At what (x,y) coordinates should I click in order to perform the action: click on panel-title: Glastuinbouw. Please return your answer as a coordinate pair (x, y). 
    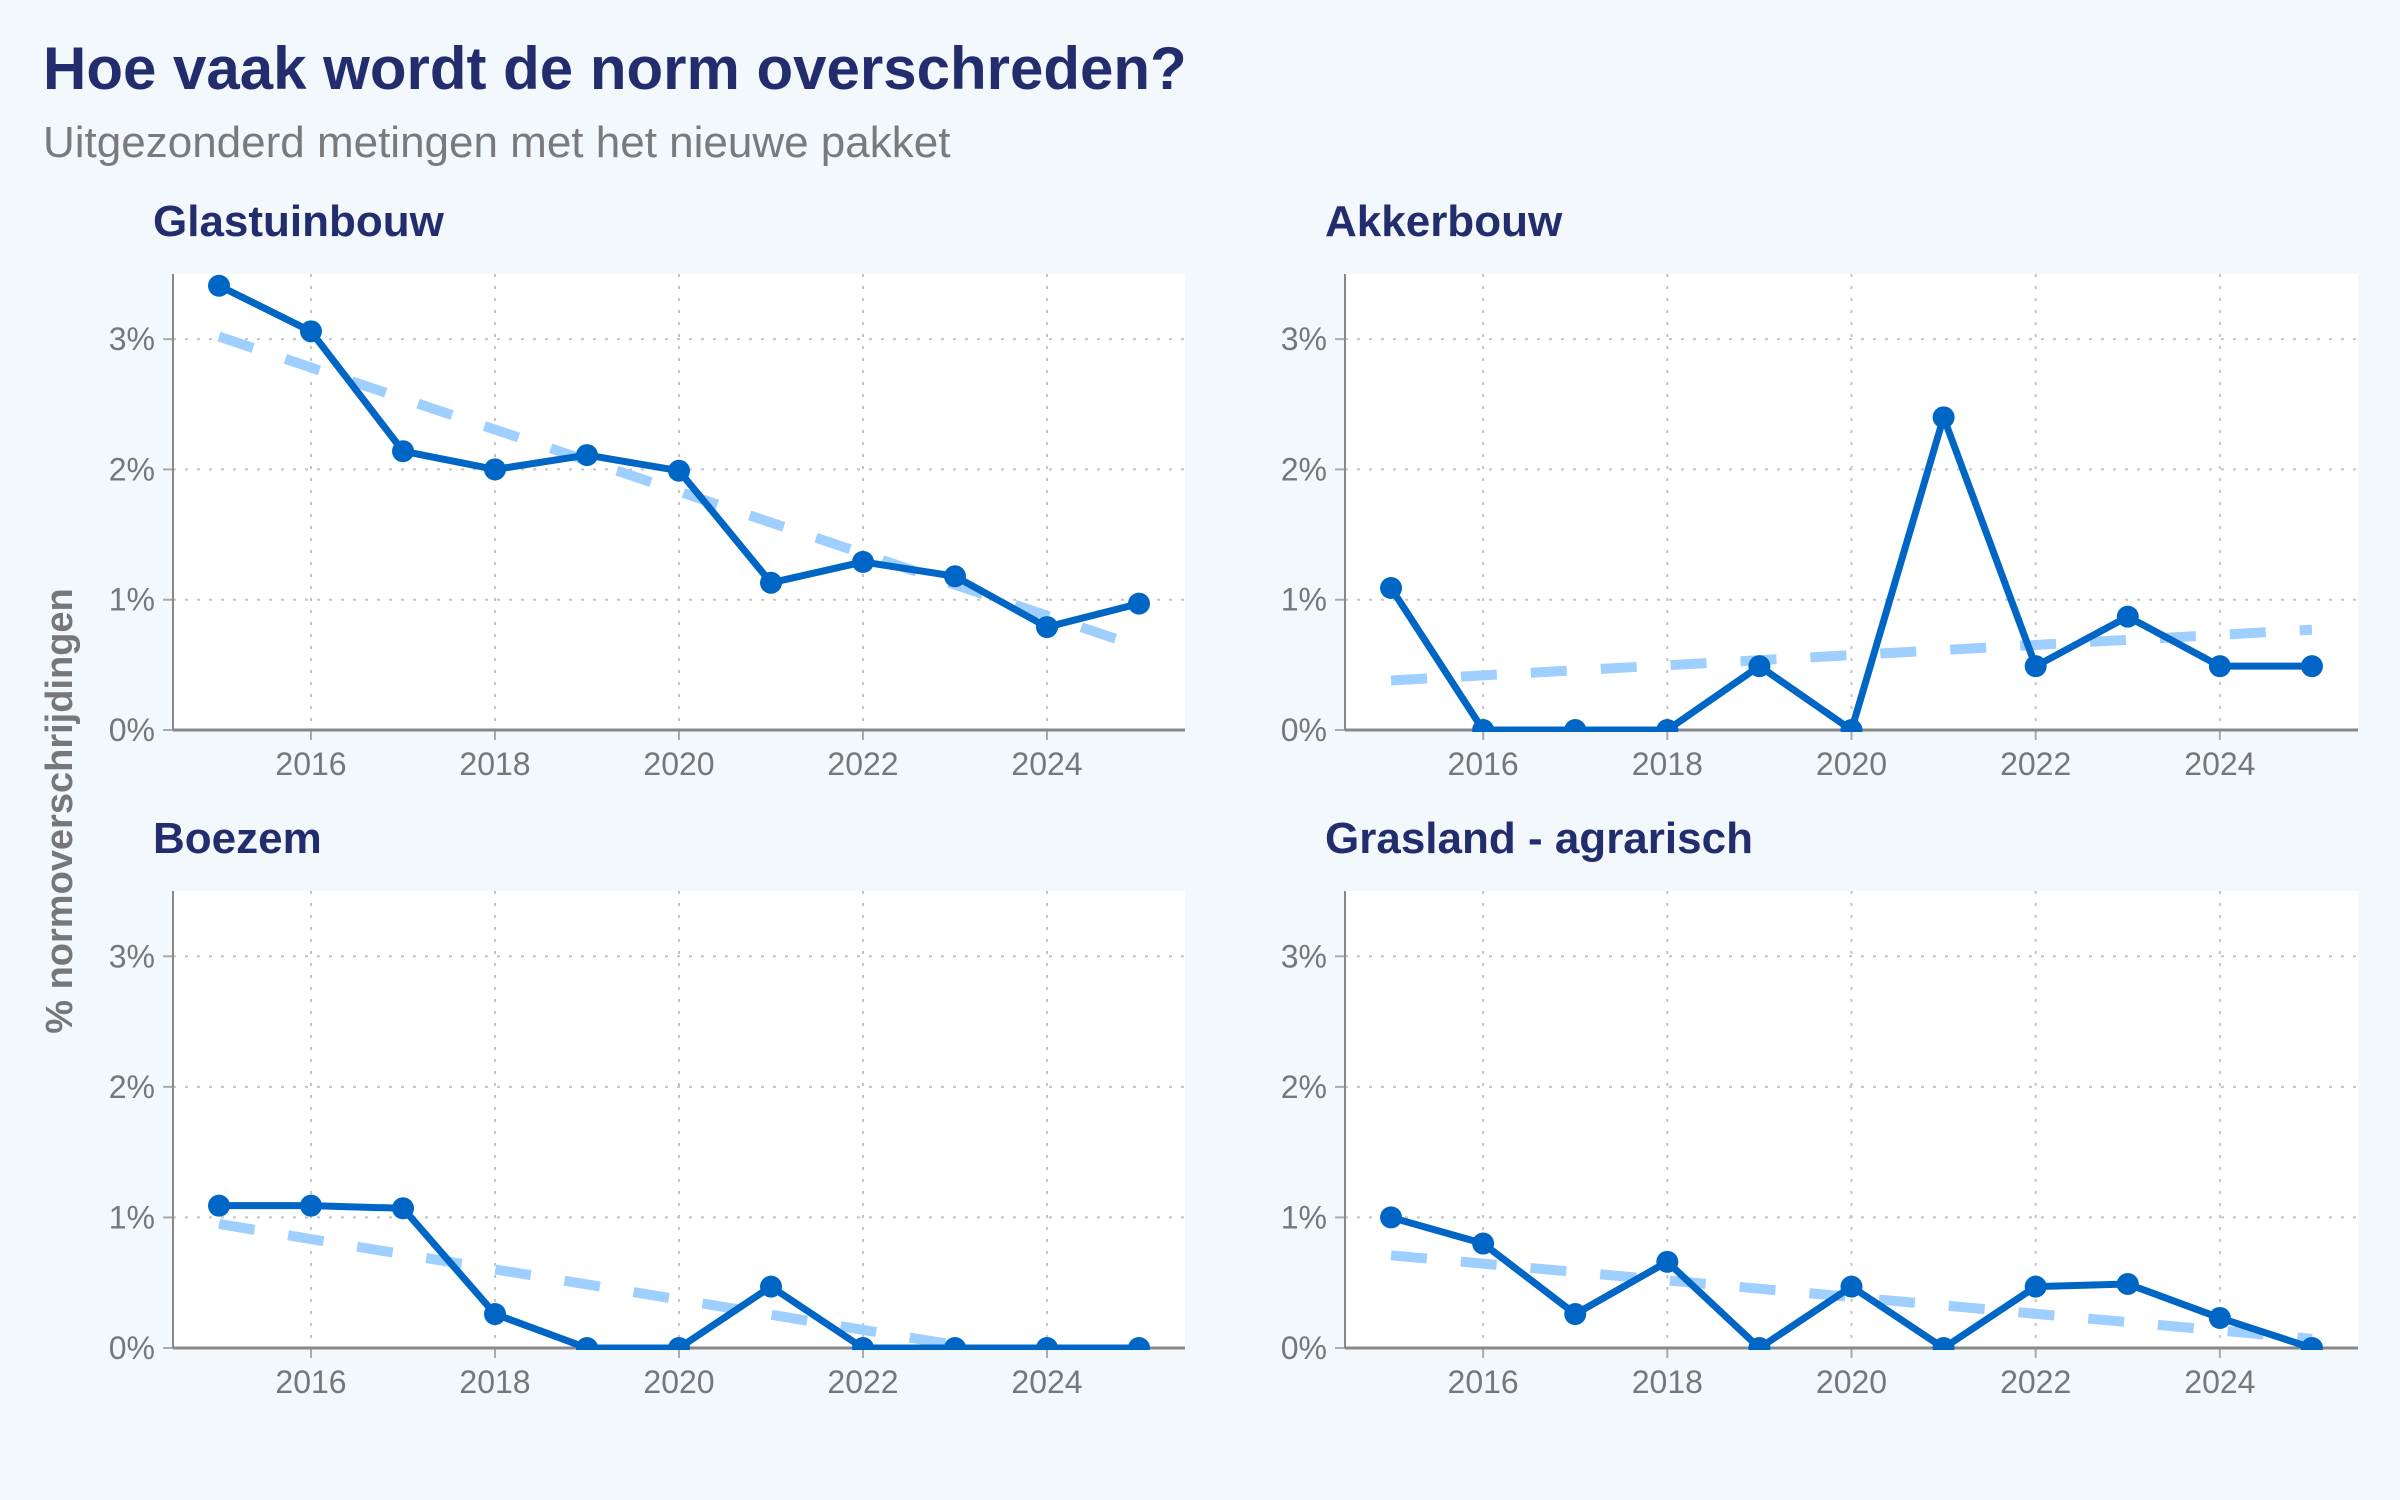
    Looking at the image, I should click on (299, 221).